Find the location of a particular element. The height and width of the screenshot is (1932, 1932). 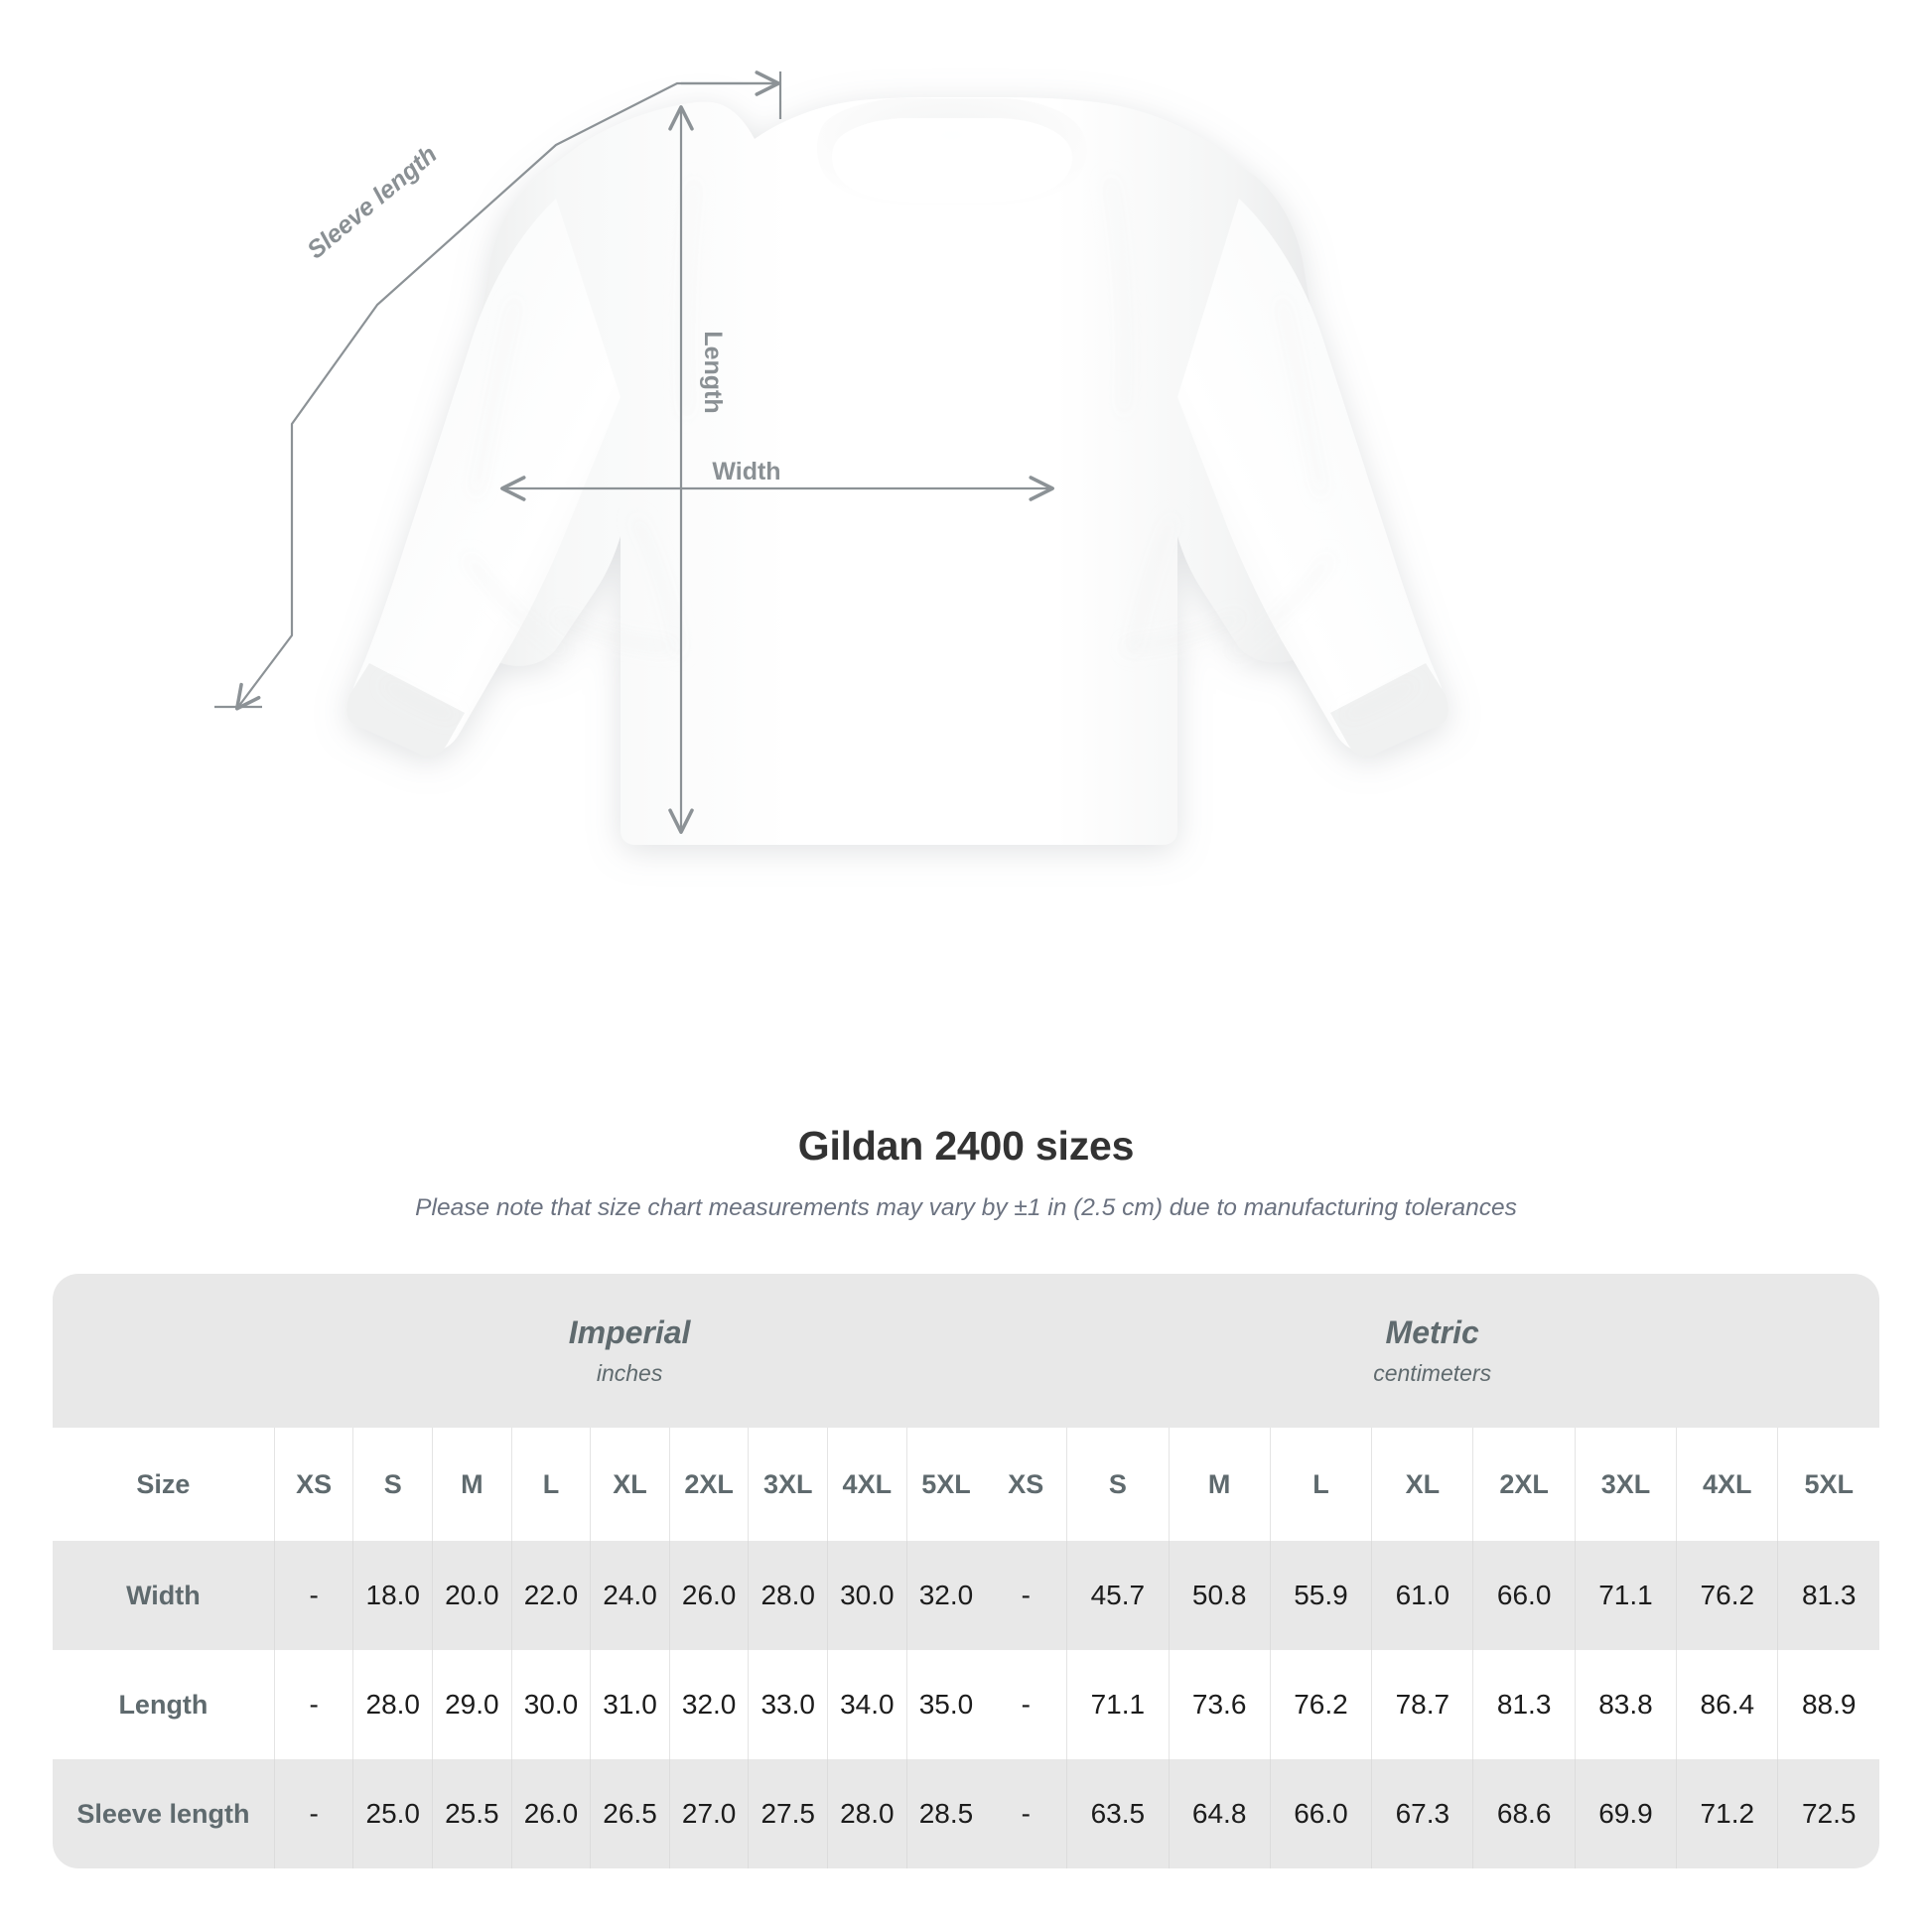

unit-group-imperial: Imperial inches is located at coordinates (630, 1351).